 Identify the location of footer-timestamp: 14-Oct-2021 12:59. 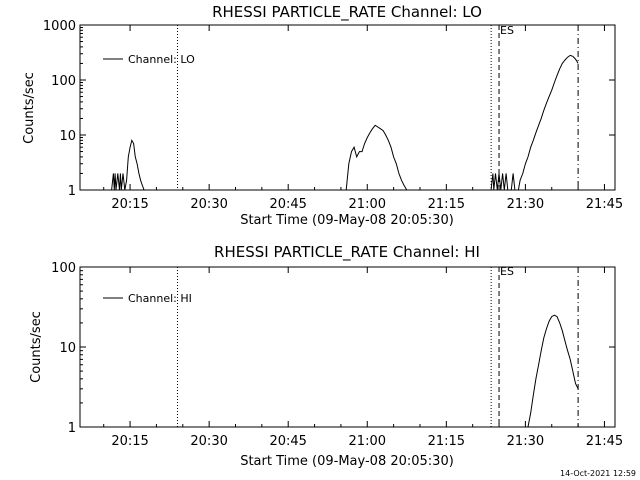
(598, 473).